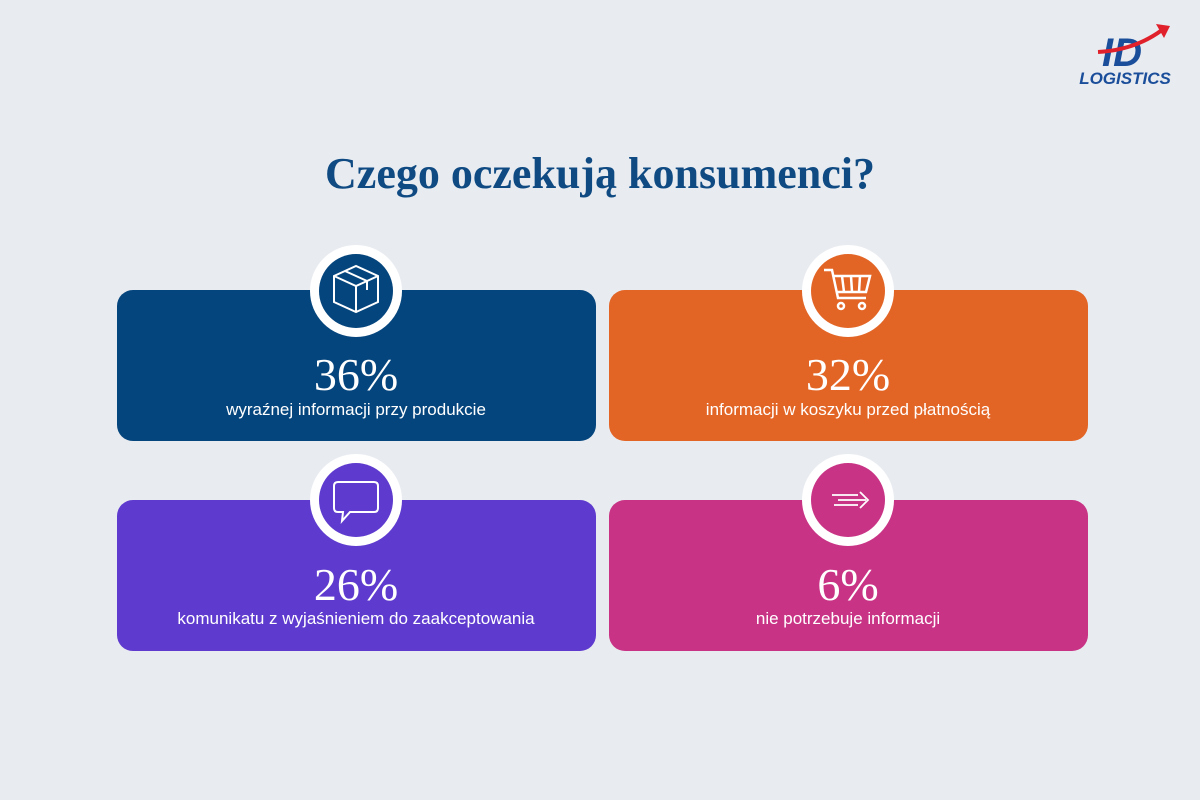 The image size is (1200, 800). I want to click on card: 6% nie potrzebuje informacji, so click(848, 552).